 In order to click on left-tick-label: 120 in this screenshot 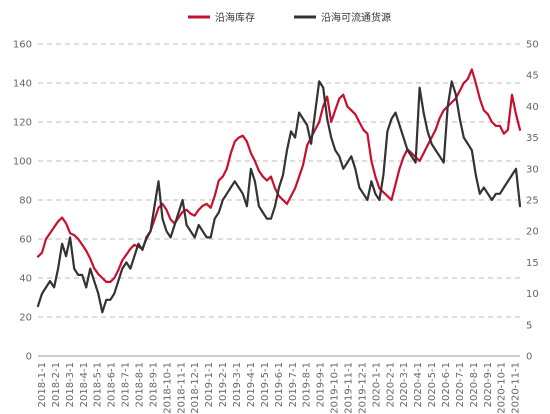, I will do `click(22, 123)`.